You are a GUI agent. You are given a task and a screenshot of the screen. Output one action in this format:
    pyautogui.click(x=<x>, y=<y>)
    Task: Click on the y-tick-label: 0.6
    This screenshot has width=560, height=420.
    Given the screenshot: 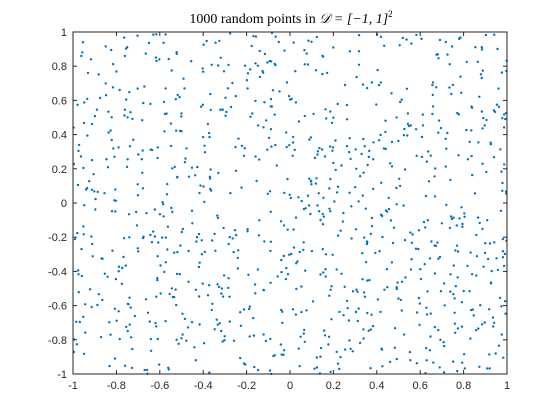 What is the action you would take?
    pyautogui.click(x=59, y=101)
    